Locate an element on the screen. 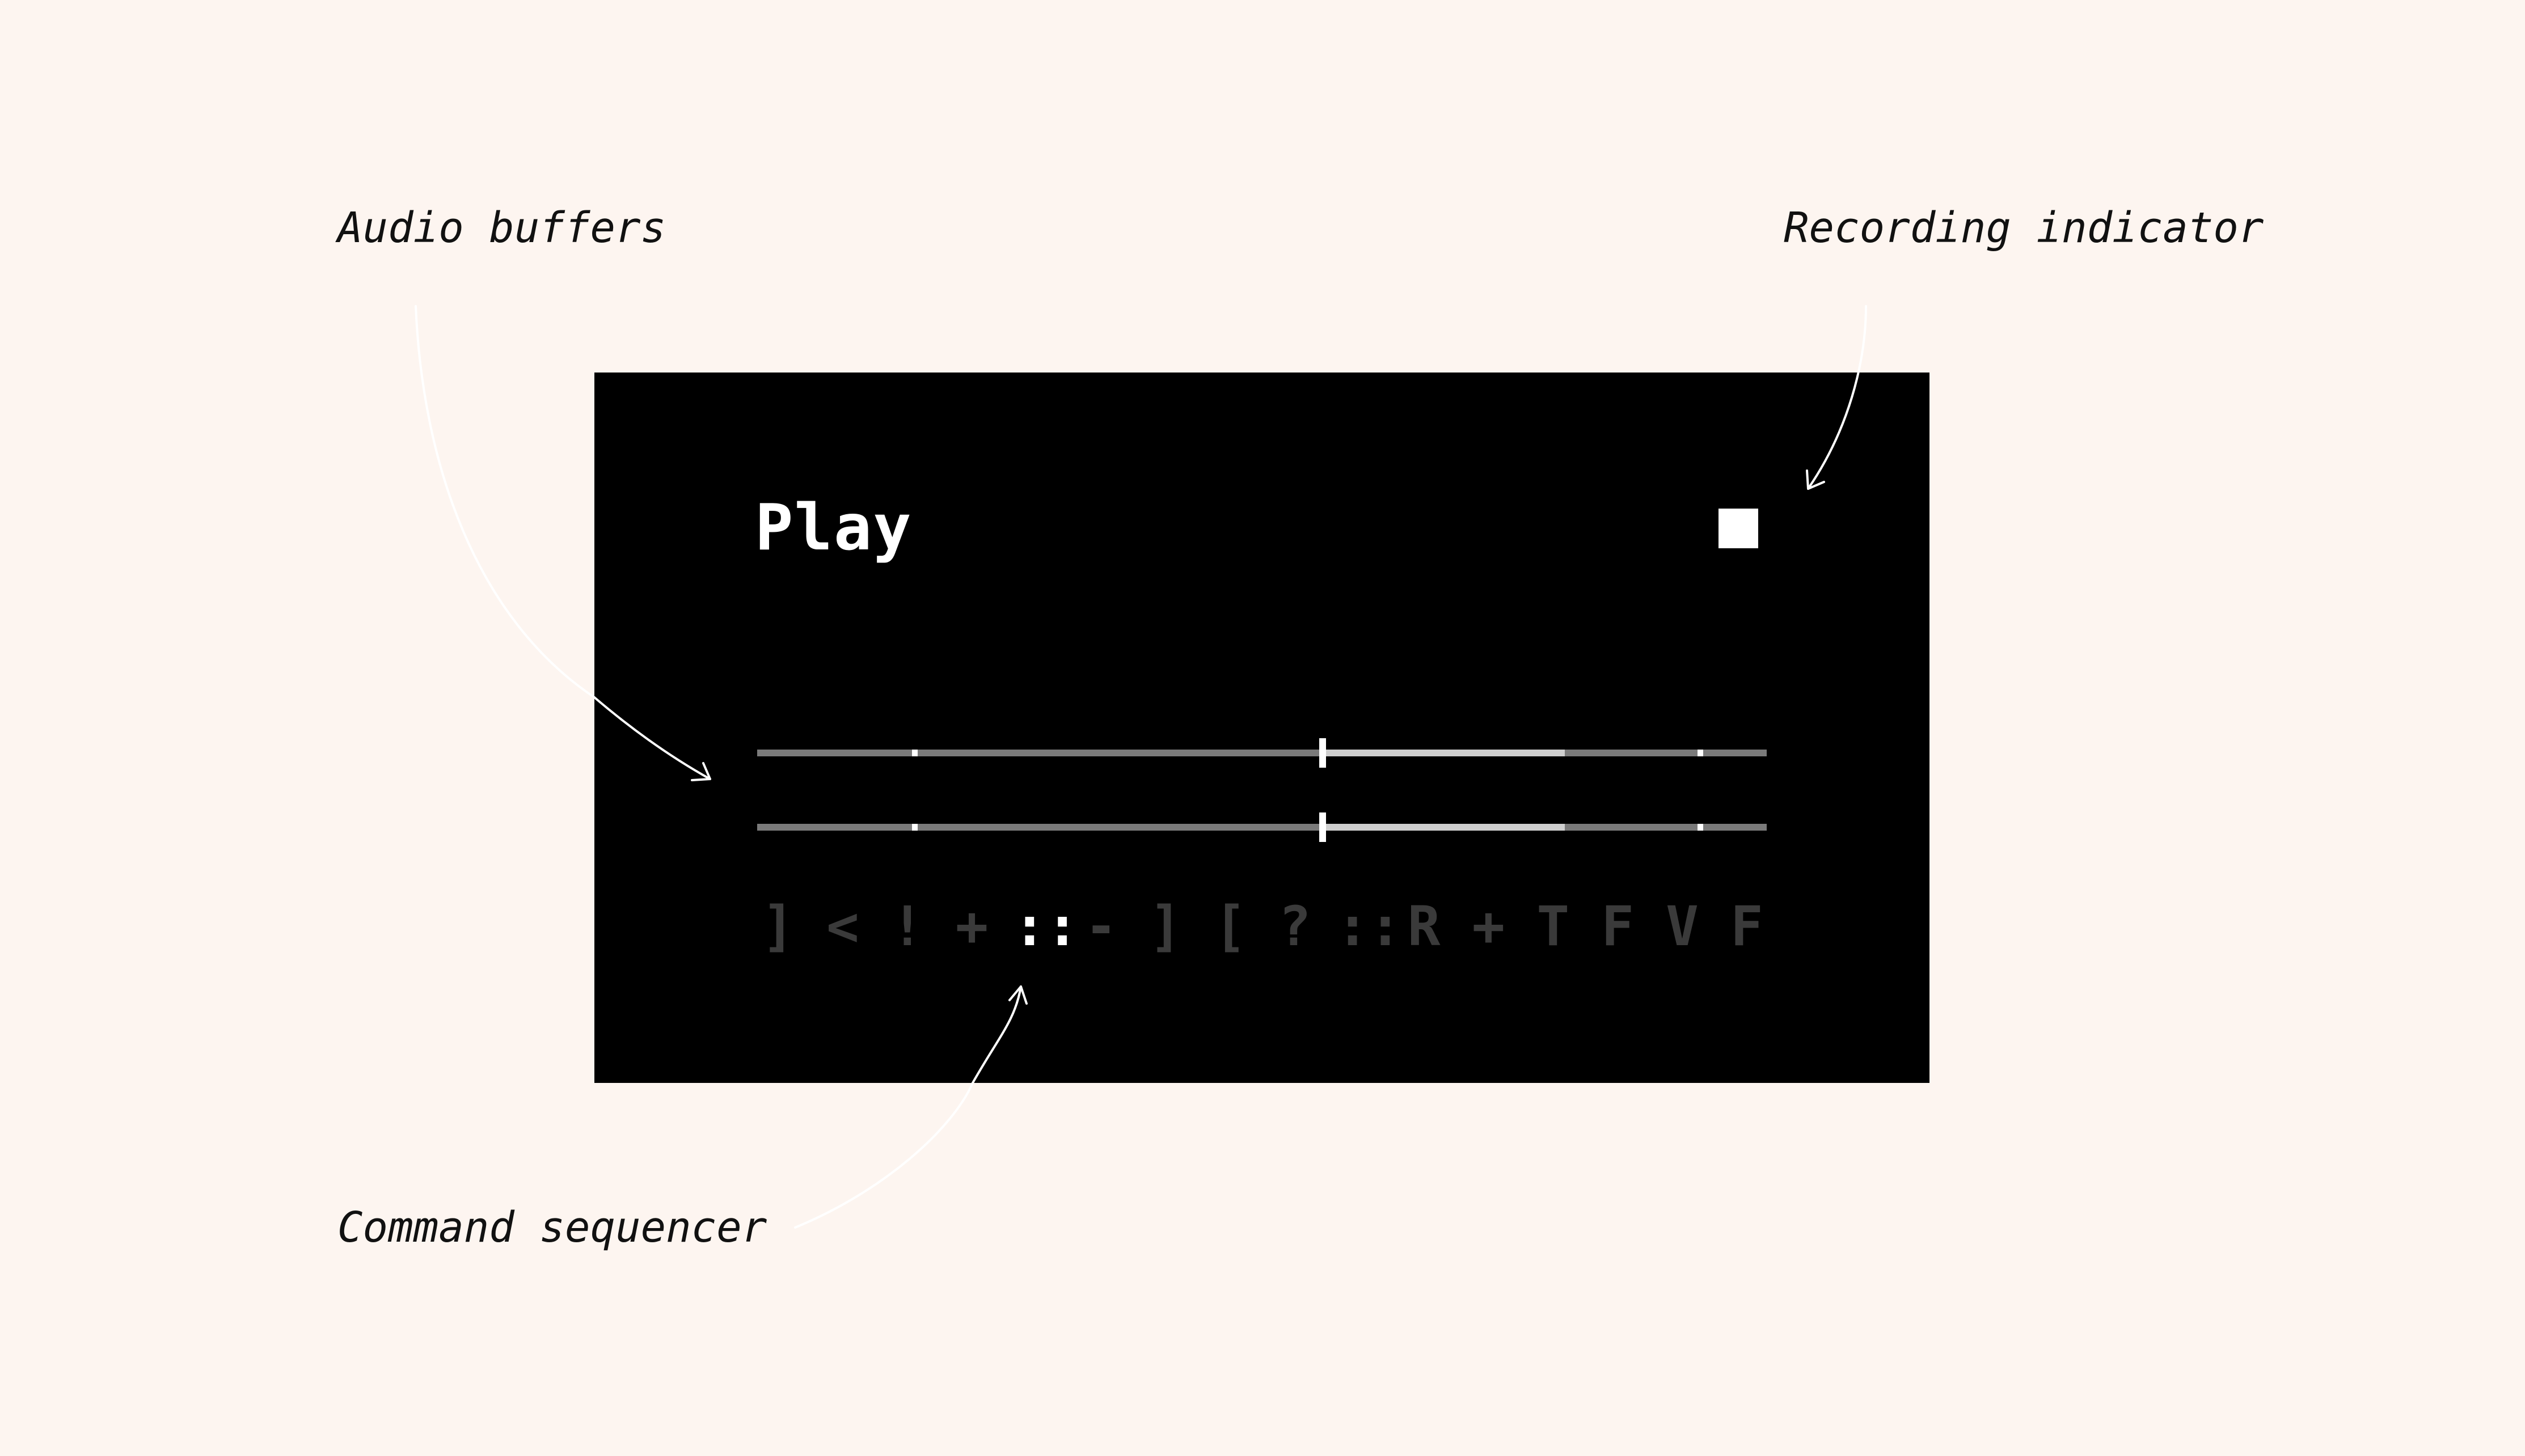 The height and width of the screenshot is (1456, 2525). recording-indicator-annotation: Recording indicator is located at coordinates (2024, 228).